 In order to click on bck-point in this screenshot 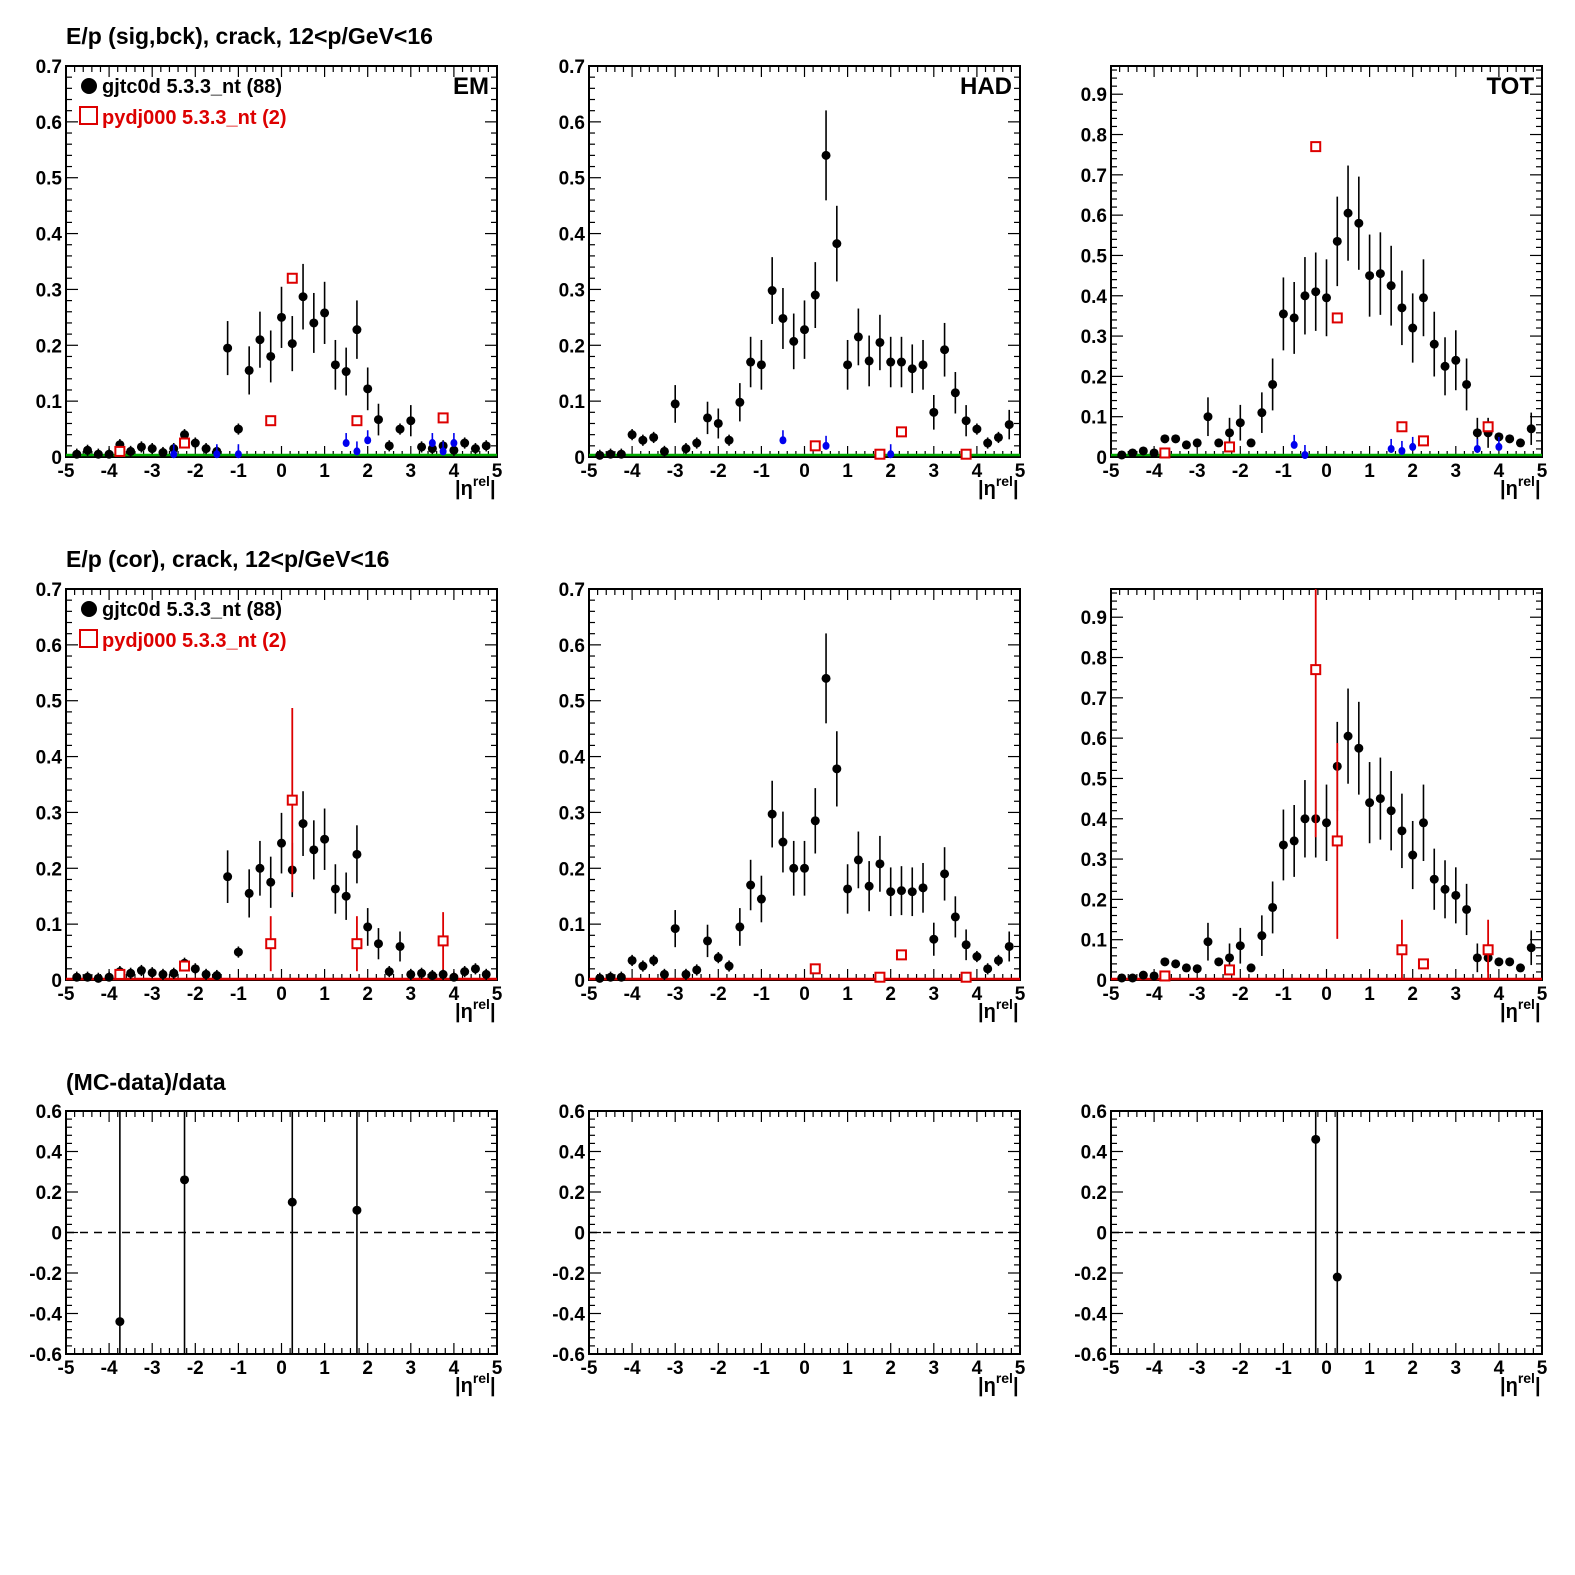, I will do `click(891, 454)`.